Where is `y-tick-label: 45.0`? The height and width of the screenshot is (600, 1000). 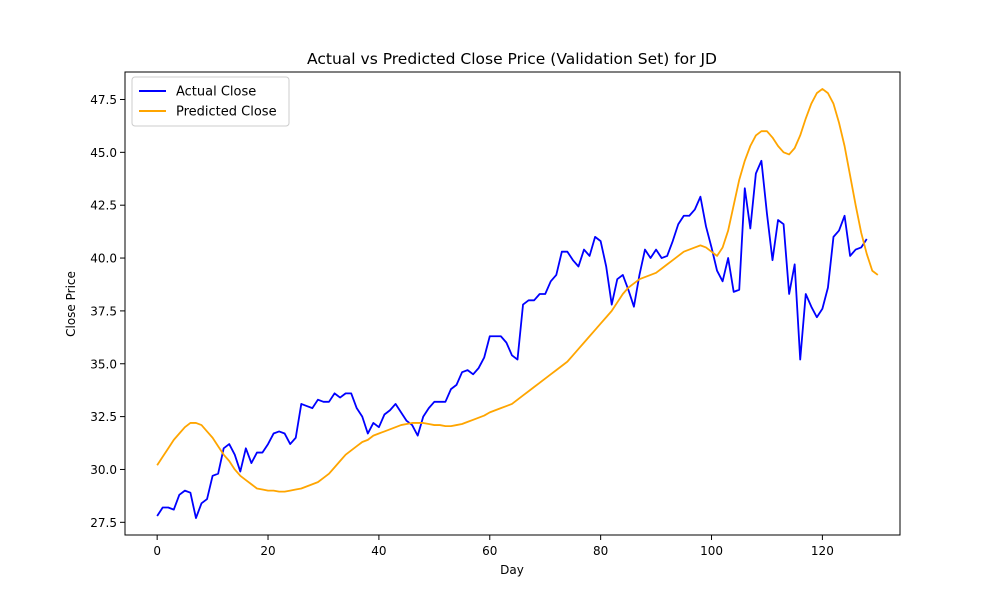 y-tick-label: 45.0 is located at coordinates (103, 153).